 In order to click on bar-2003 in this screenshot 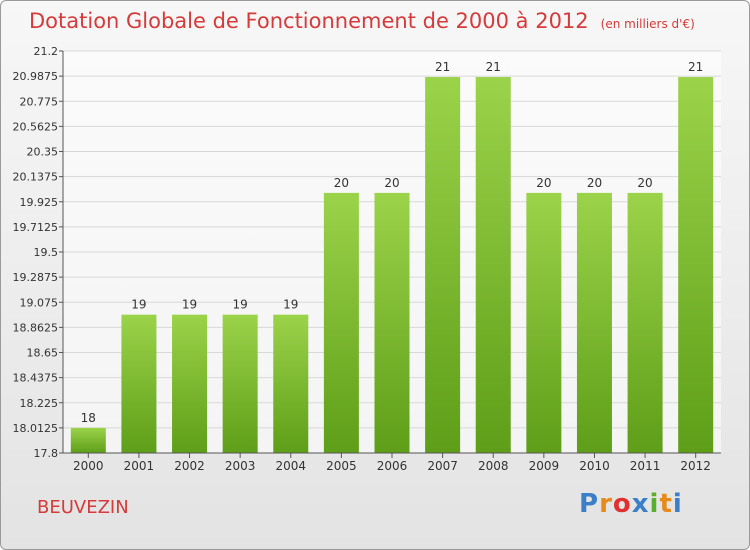, I will do `click(240, 383)`.